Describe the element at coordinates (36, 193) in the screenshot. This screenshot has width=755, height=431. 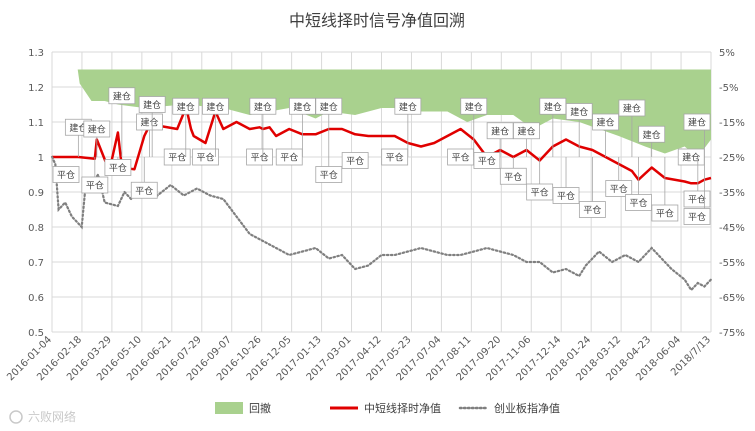
I see `y-left-tick-label: 0.9` at that location.